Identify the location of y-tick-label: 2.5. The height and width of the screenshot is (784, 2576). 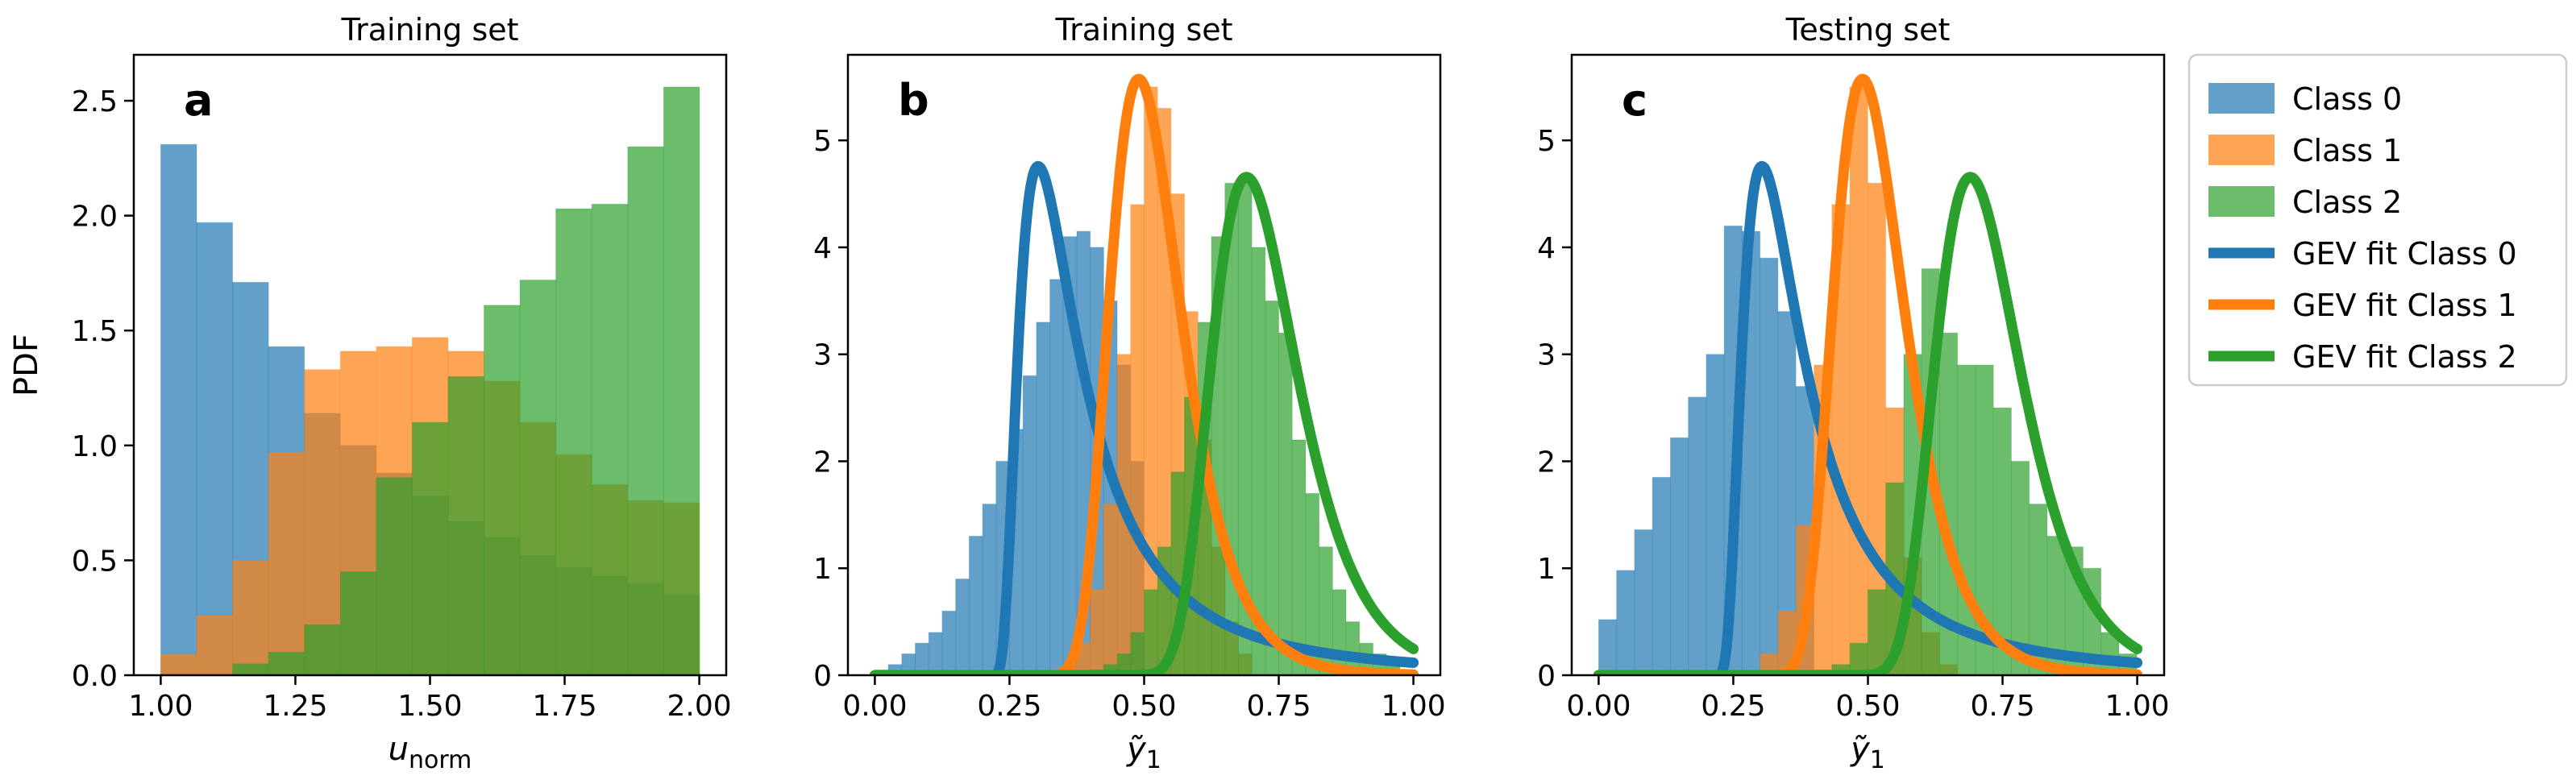
(95, 101).